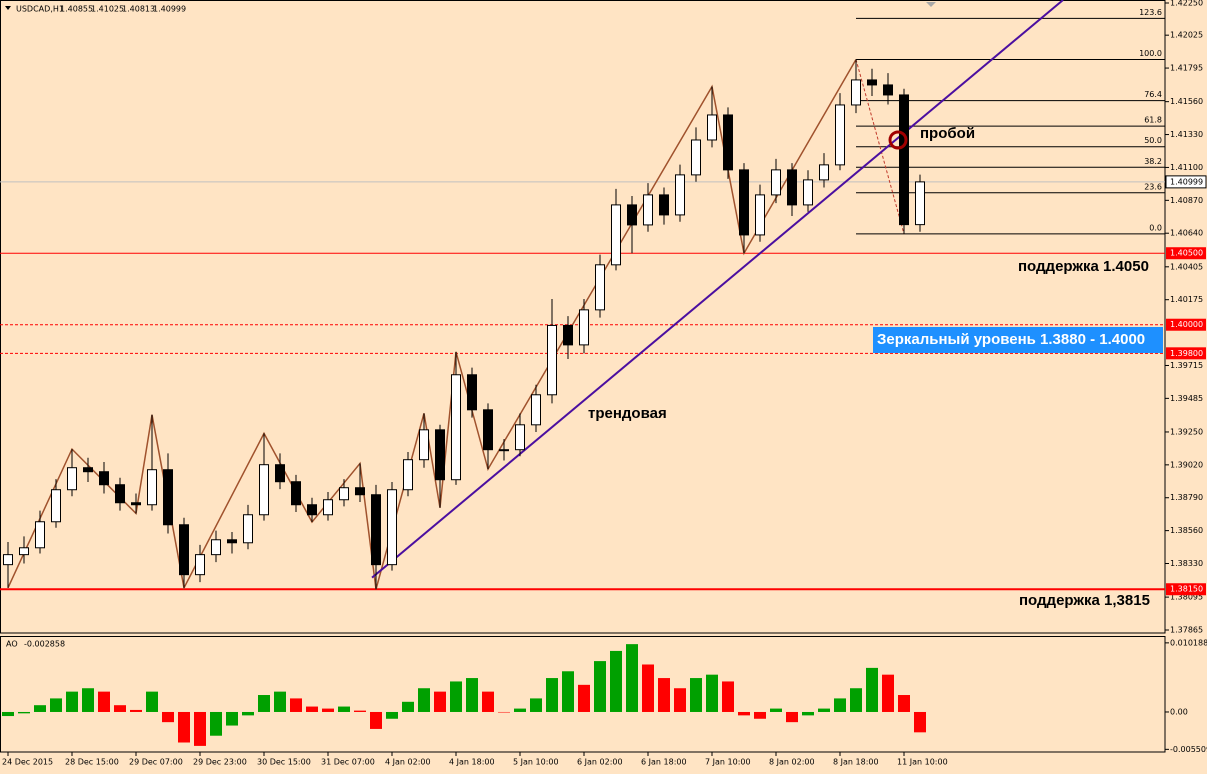 The image size is (1207, 774). Describe the element at coordinates (1150, 12) in the screenshot. I see `fib-label: 123.6` at that location.